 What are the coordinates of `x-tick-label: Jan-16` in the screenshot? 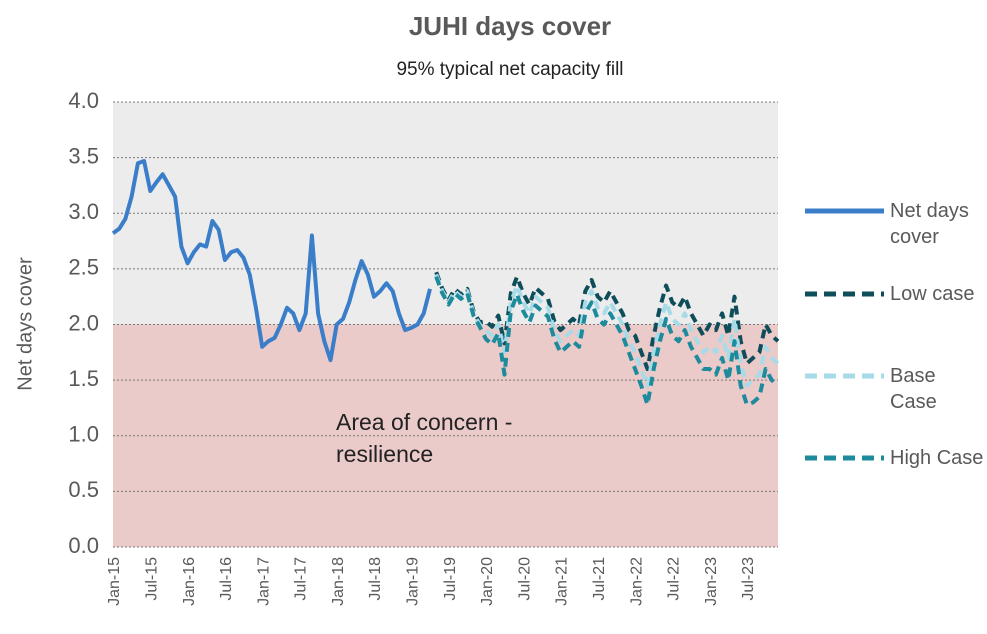 It's located at (189, 581).